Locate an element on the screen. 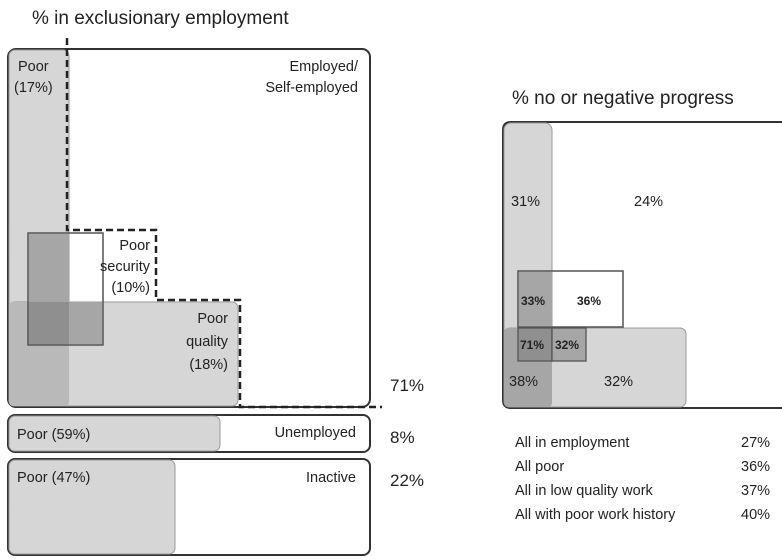 The image size is (782, 560). inactive-poor-bar is located at coordinates (92, 507).